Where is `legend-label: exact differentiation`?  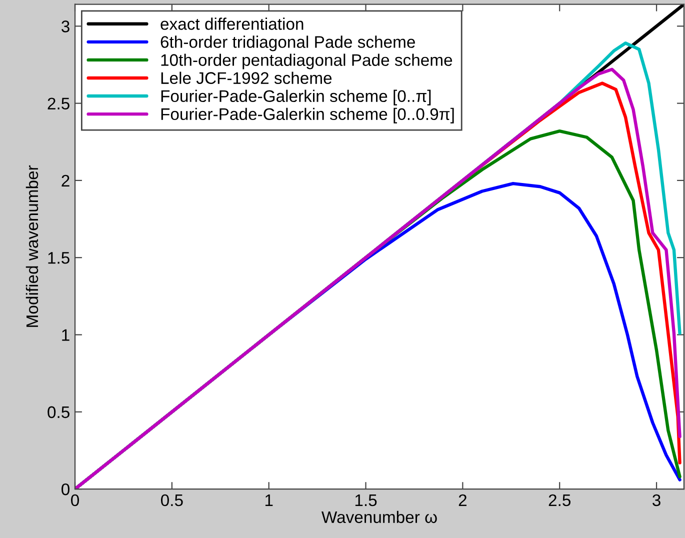
legend-label: exact differentiation is located at coordinates (232, 24).